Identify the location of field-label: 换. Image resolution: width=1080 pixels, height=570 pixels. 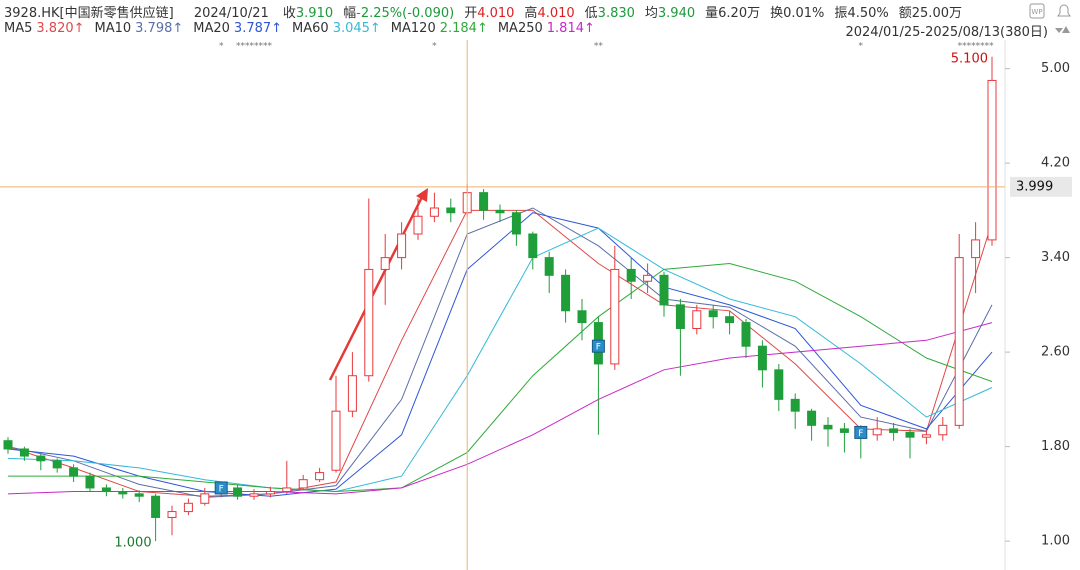
(777, 13).